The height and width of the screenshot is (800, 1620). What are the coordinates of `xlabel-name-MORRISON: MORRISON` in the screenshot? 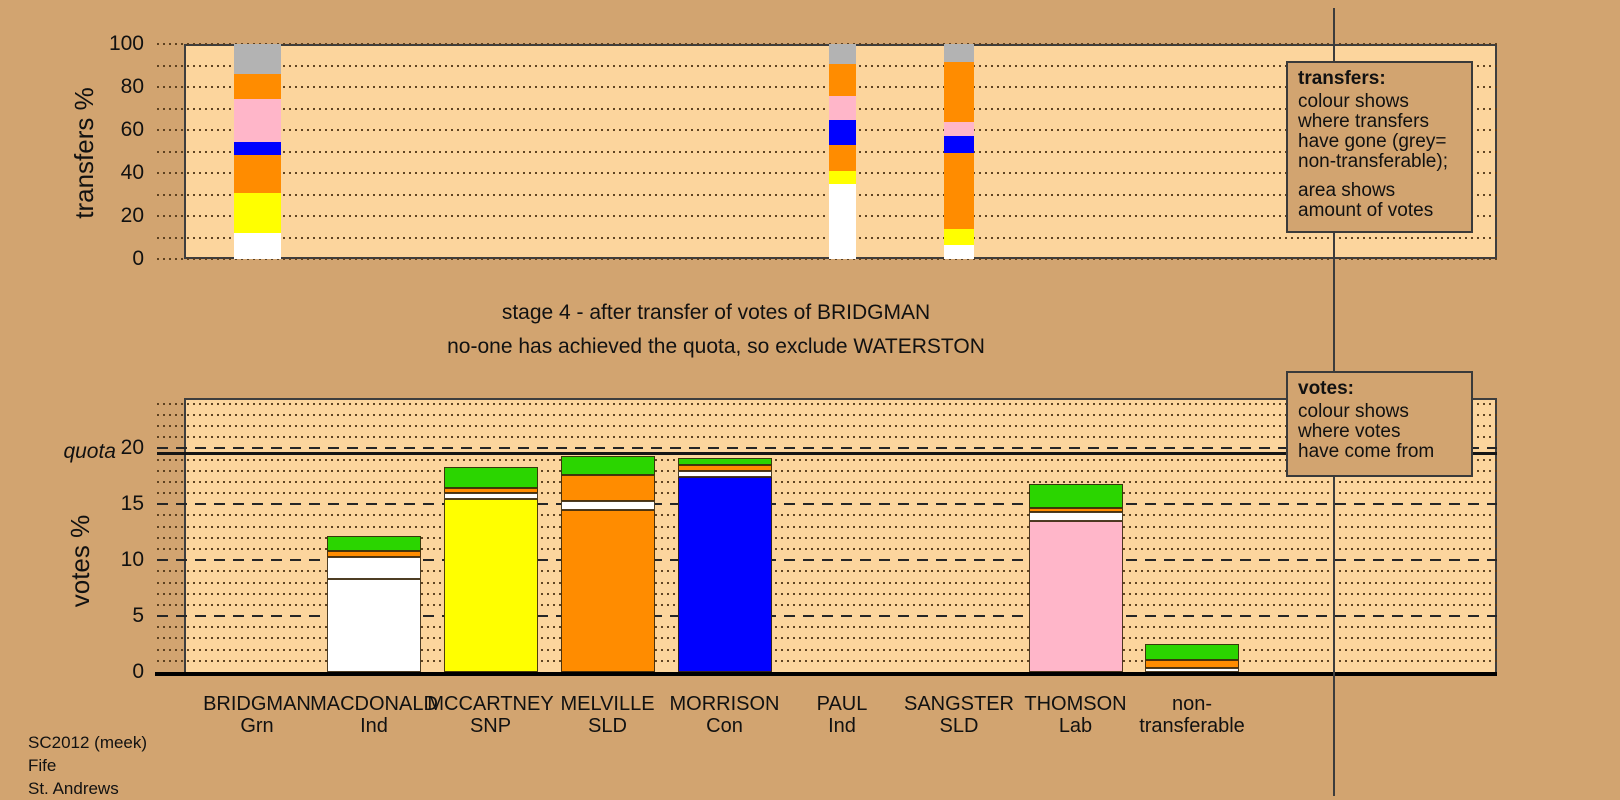 It's located at (724, 704).